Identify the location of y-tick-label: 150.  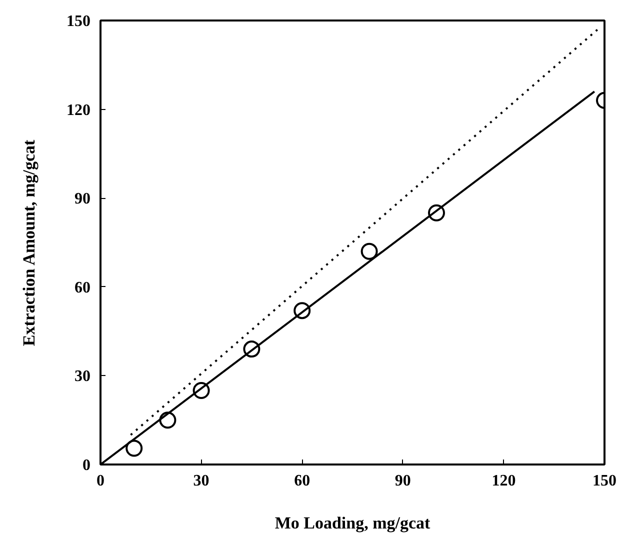
(78, 21).